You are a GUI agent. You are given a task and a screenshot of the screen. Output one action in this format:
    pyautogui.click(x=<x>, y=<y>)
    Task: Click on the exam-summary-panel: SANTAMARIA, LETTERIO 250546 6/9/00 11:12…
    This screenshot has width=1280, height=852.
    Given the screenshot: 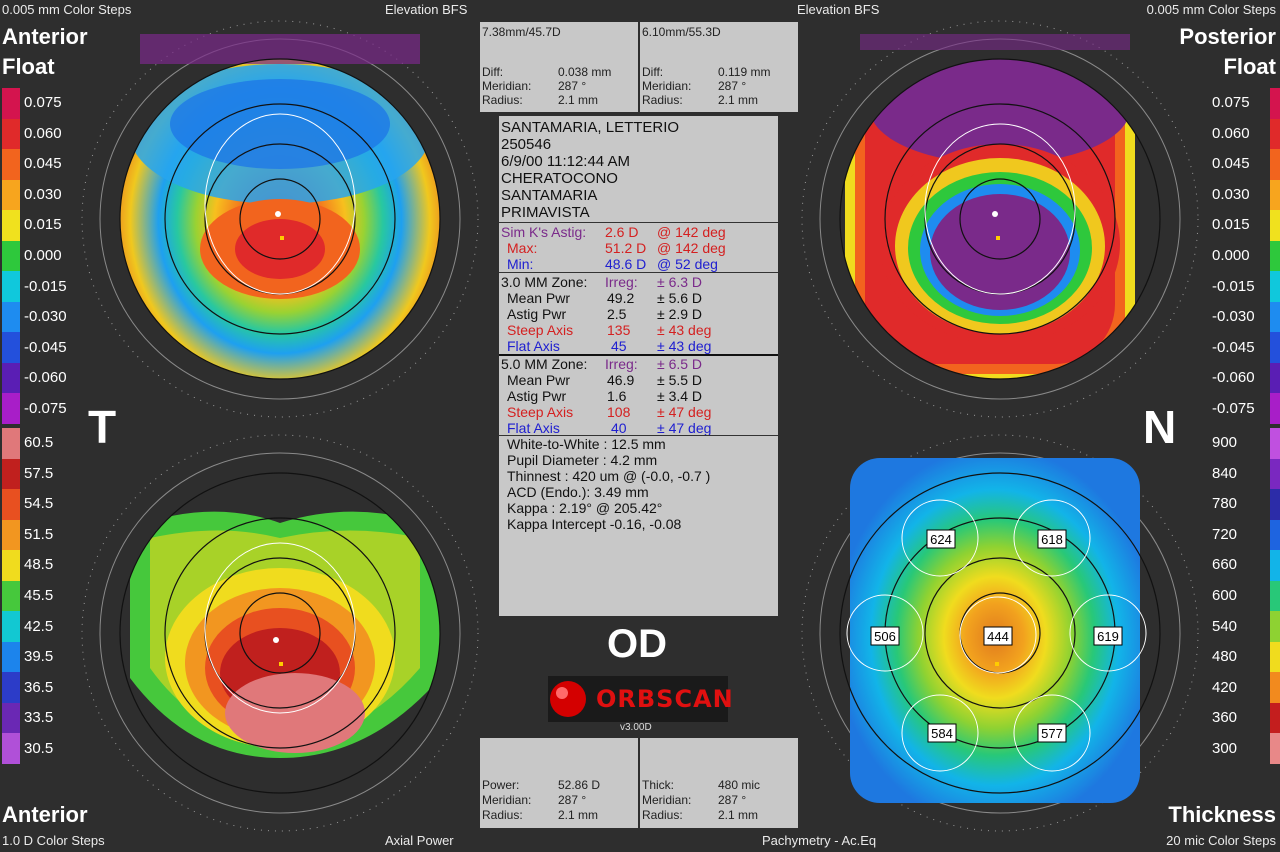 What is the action you would take?
    pyautogui.click(x=638, y=366)
    